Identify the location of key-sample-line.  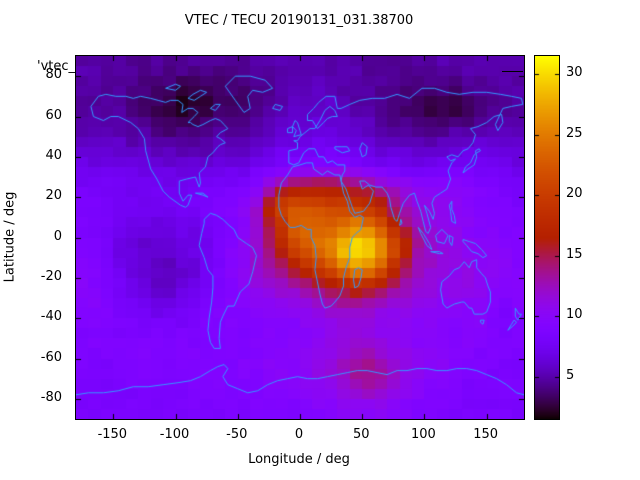
(512, 71).